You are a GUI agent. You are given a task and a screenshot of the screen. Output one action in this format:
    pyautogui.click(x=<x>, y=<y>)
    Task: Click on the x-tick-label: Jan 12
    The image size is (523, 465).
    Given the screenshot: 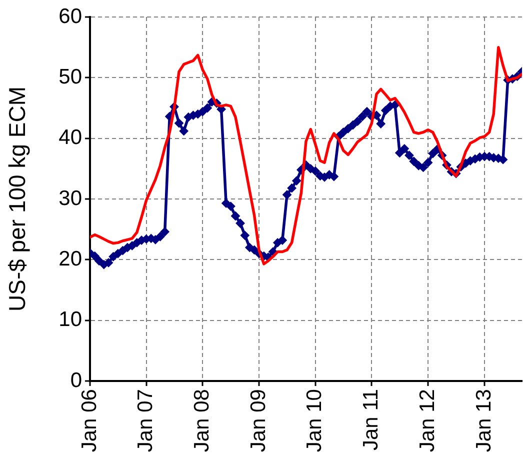 What is the action you would take?
    pyautogui.click(x=427, y=420)
    